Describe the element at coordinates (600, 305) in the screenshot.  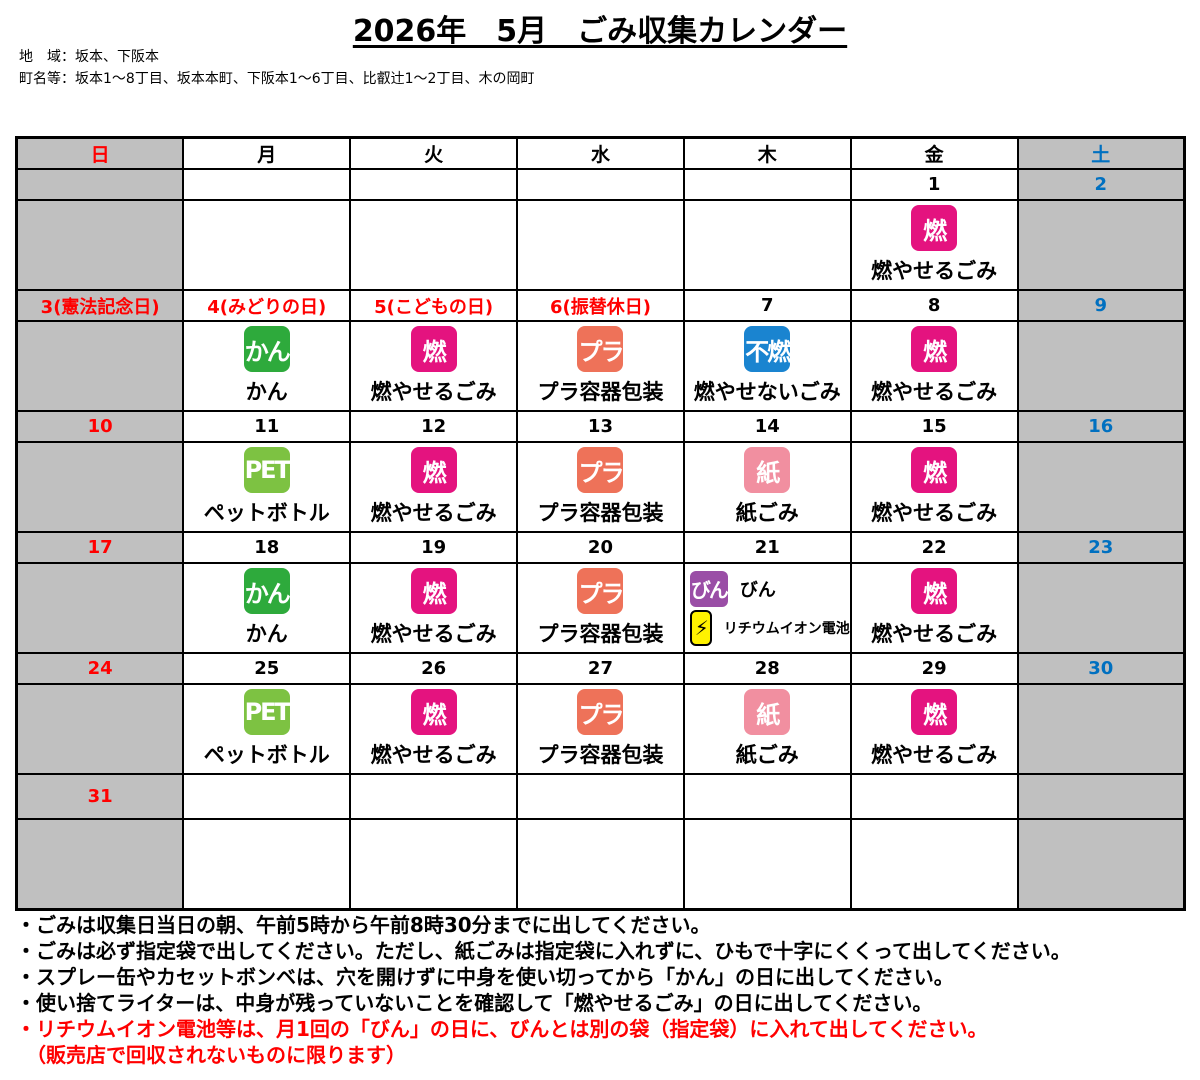
I see `date-row: 3(憲法記念日) 4(みどりの日) 5(こどもの日) 6(振替休日) 7 8 9` at that location.